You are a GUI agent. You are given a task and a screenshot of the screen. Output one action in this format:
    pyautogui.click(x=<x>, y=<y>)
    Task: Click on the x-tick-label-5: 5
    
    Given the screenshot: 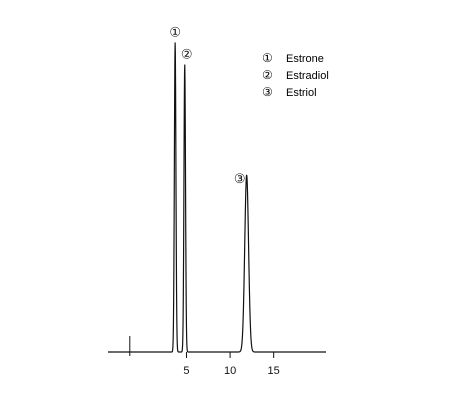 What is the action you would take?
    pyautogui.click(x=186, y=371)
    